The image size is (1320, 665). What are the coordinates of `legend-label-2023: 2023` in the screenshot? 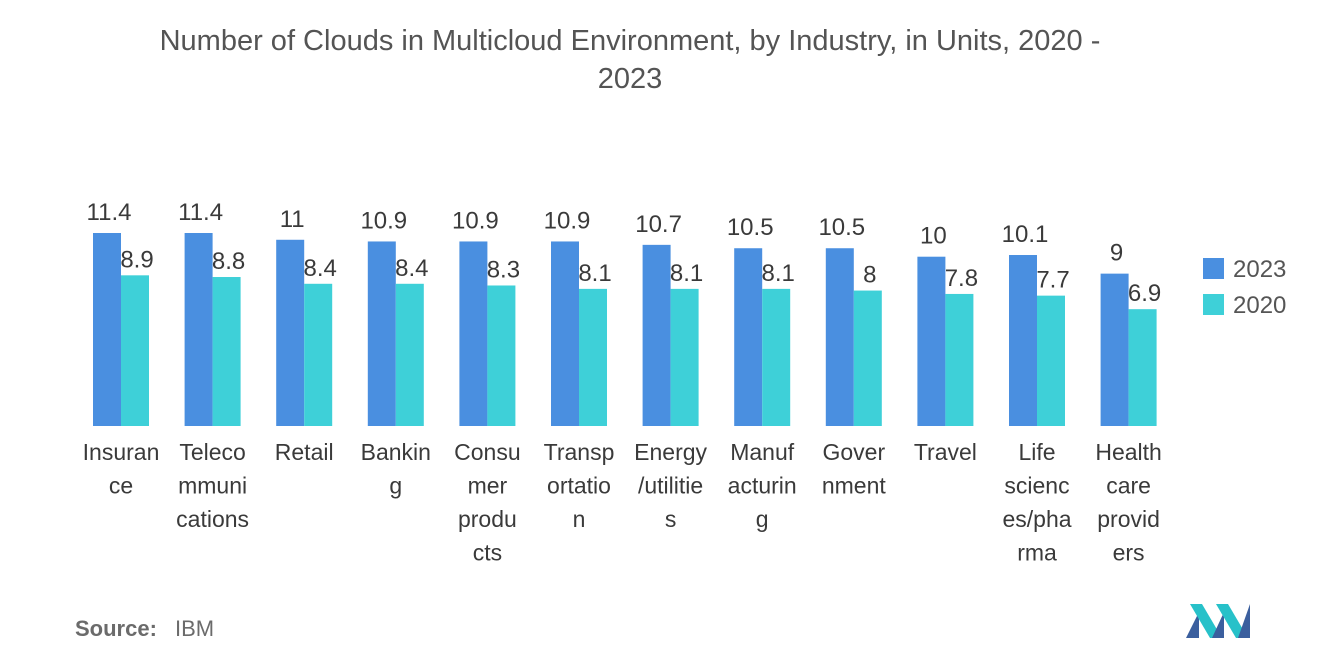 It's located at (1259, 269).